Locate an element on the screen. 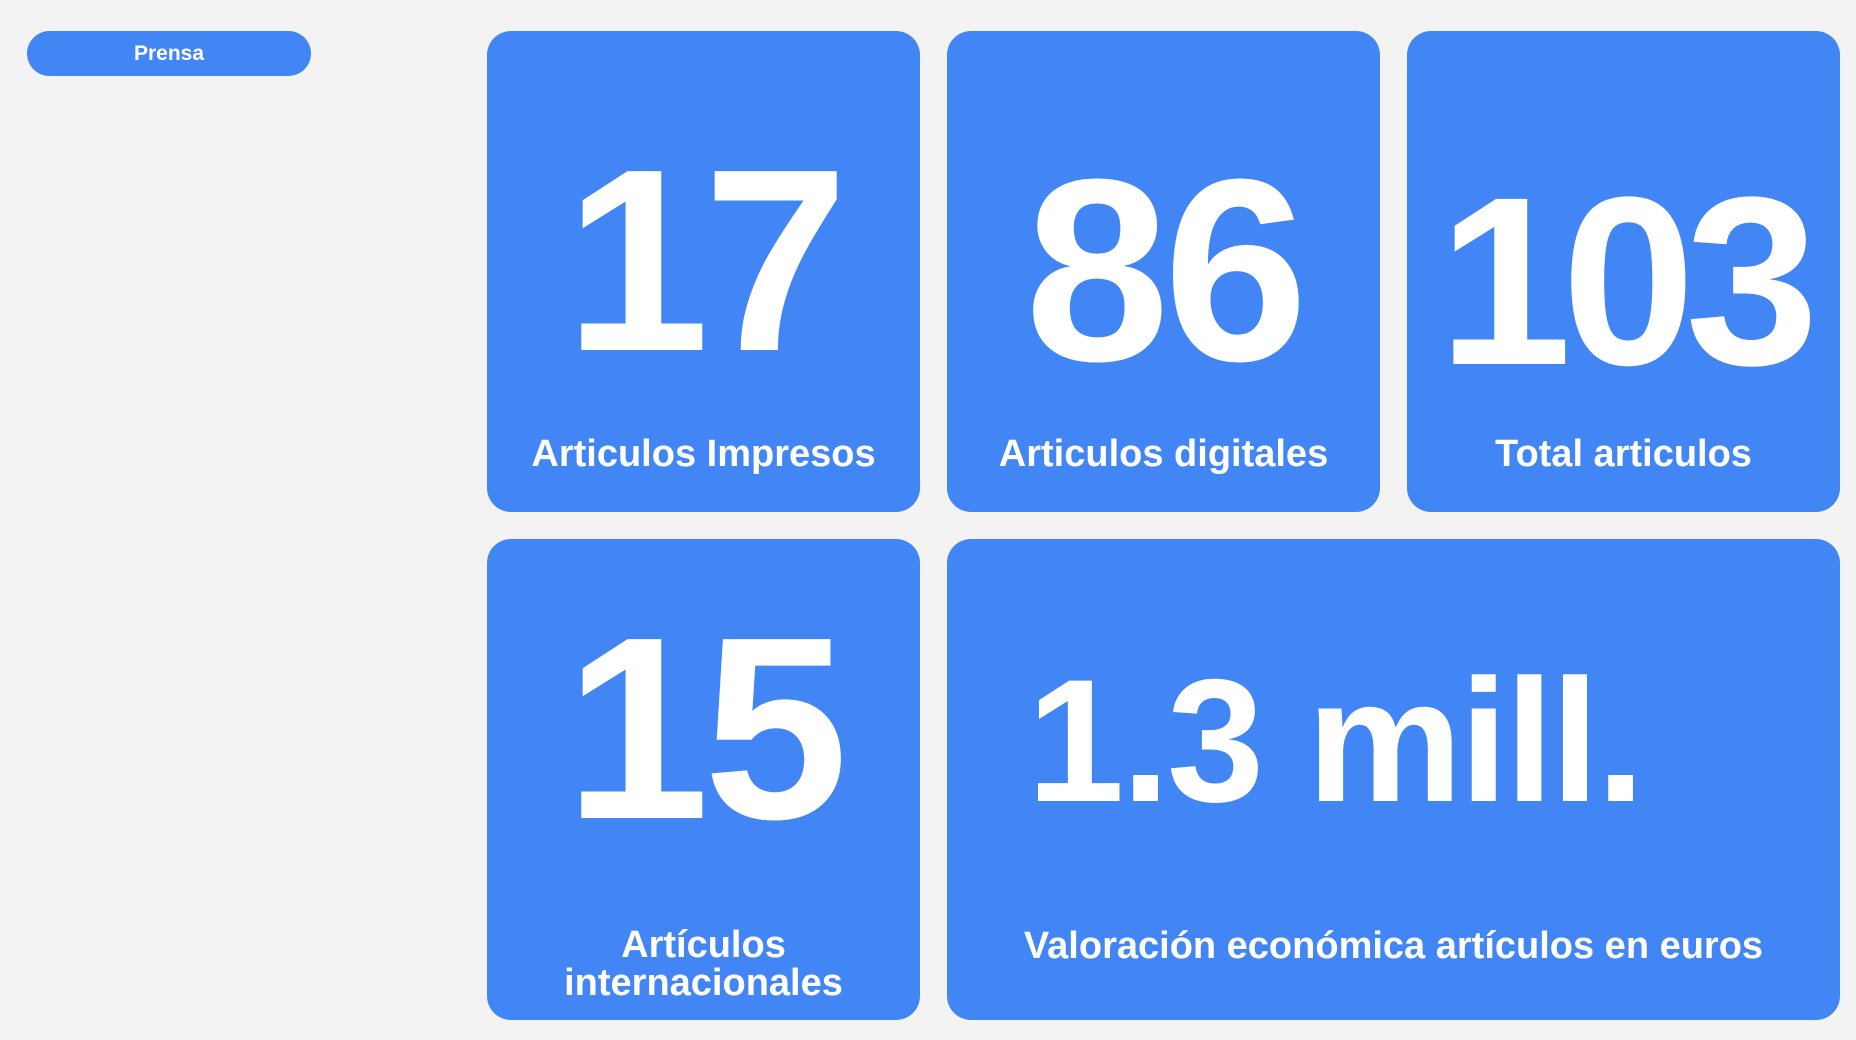 The height and width of the screenshot is (1040, 1856). kpi-label: Total articulos is located at coordinates (1623, 454).